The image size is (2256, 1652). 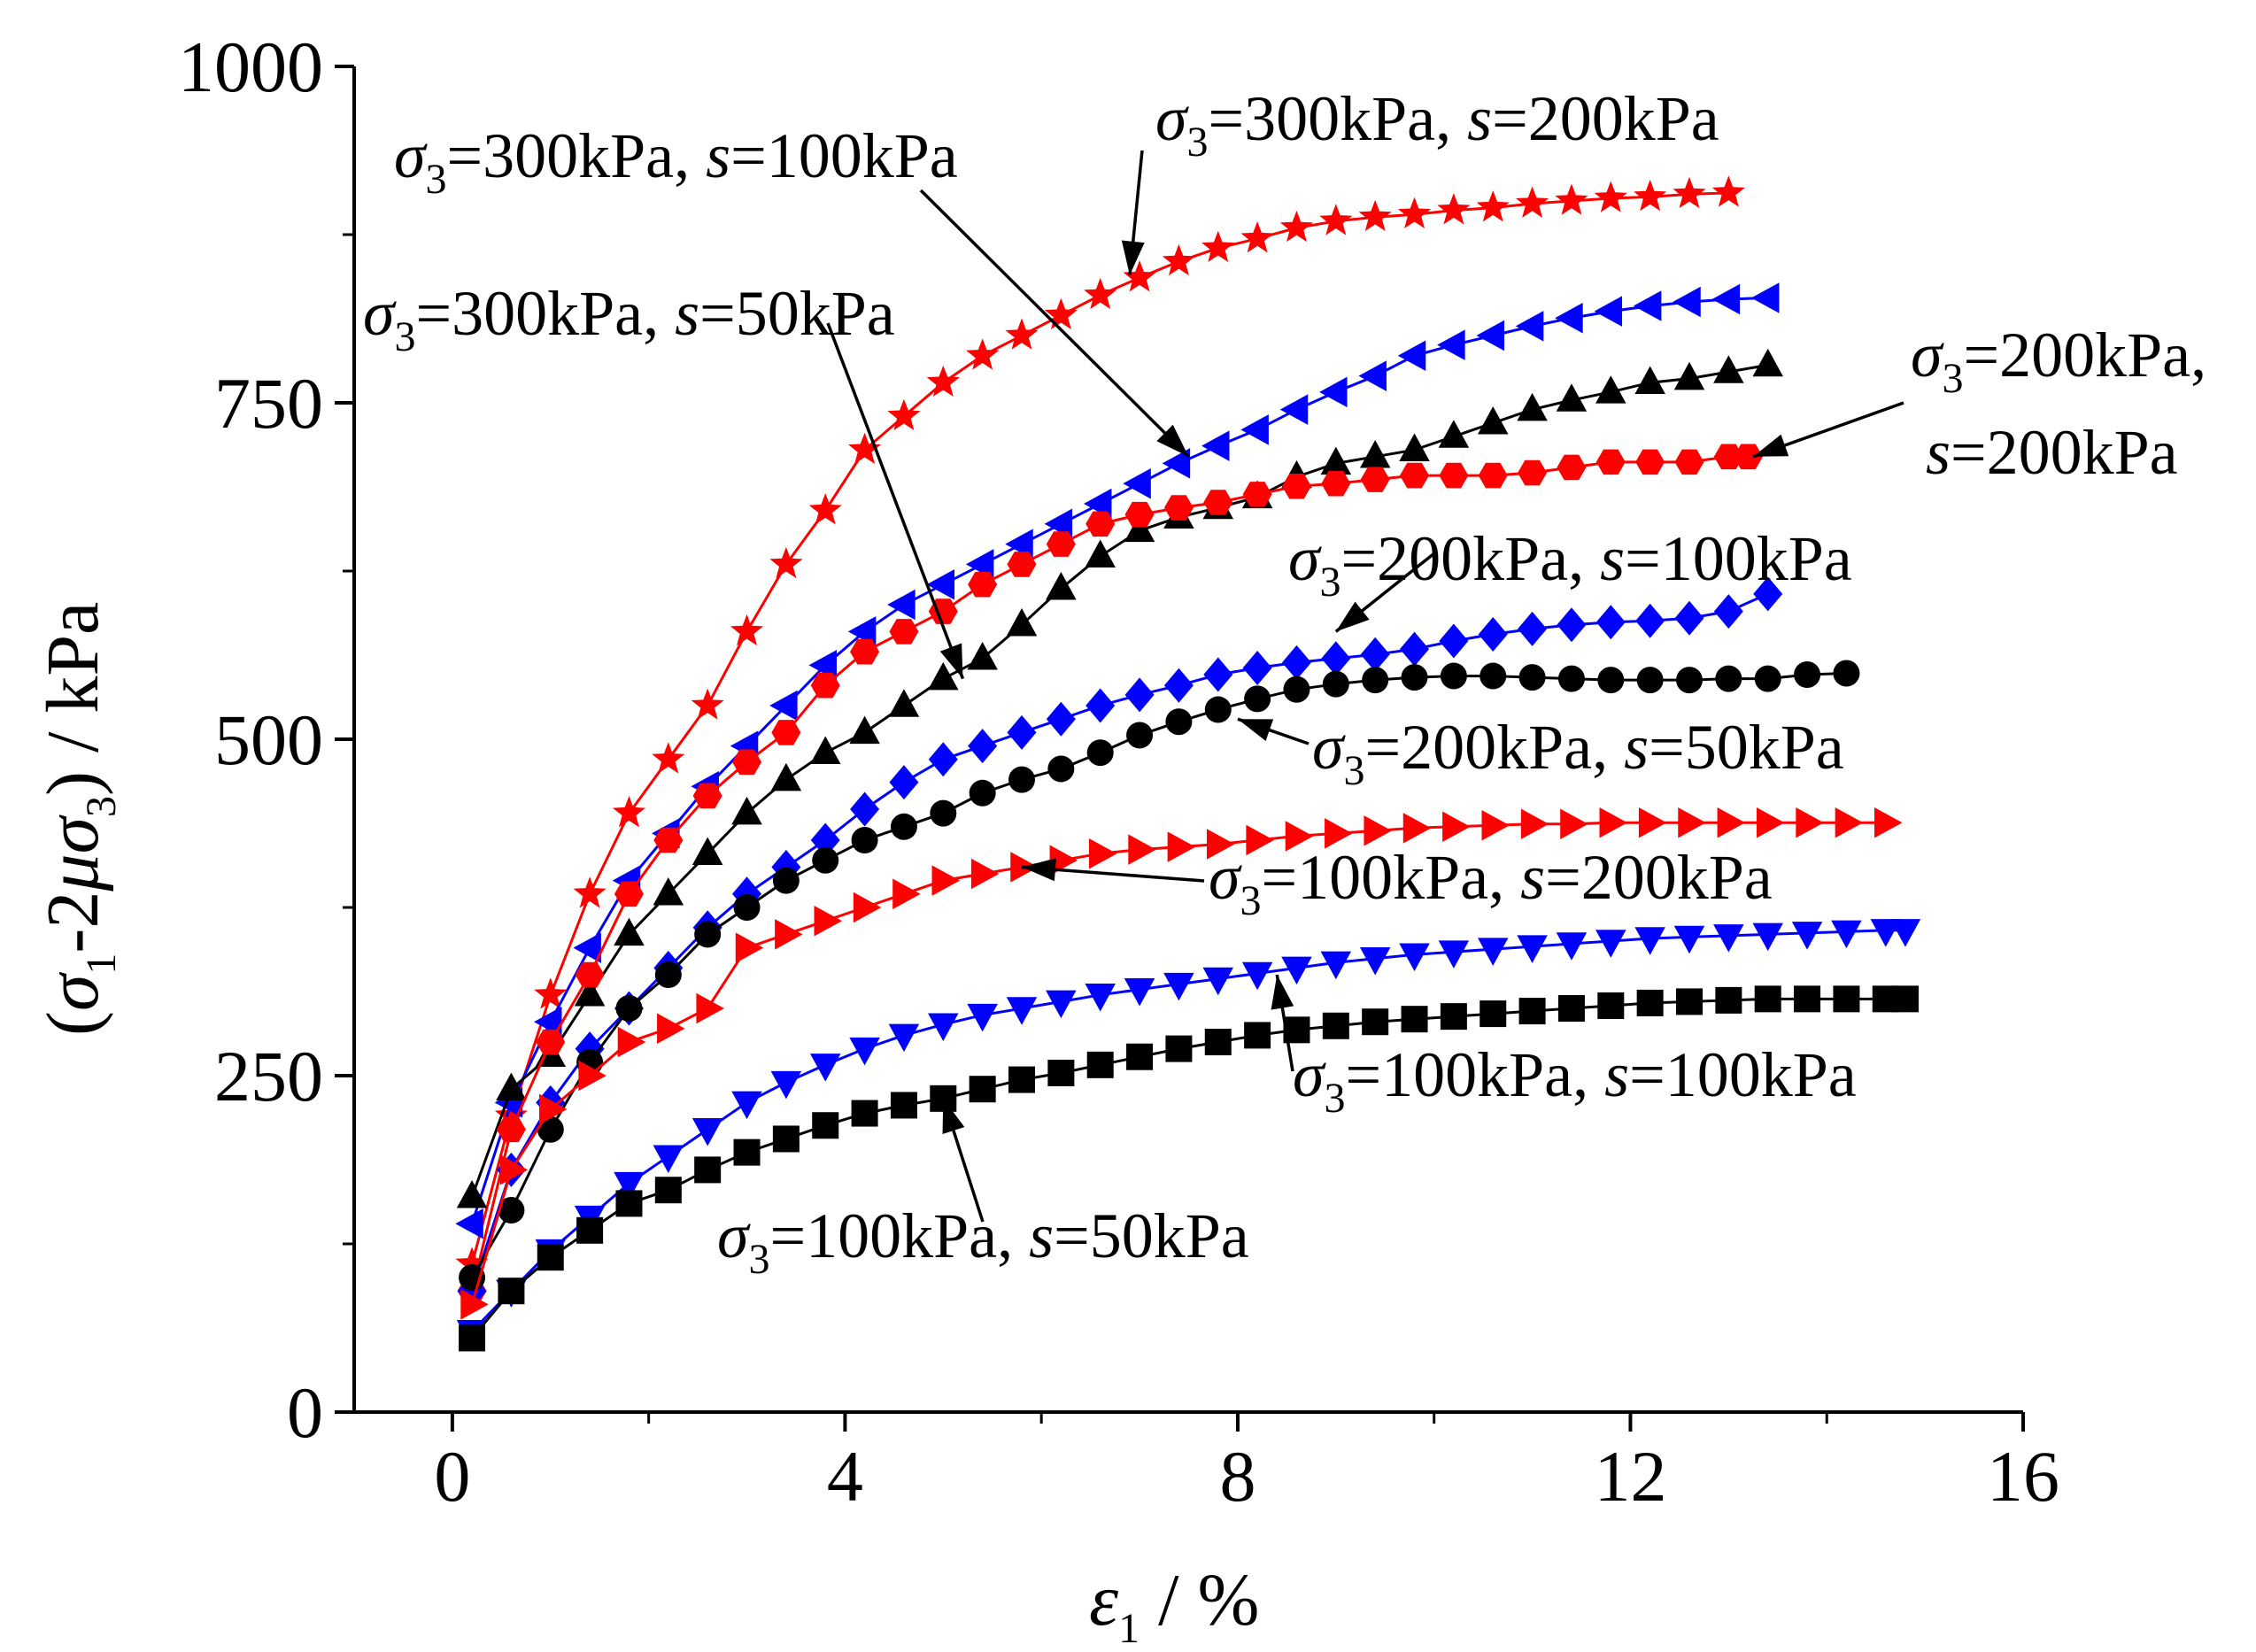 I want to click on annotation-s200-s100: σ3=200kPa, s=100kPa, so click(x=1570, y=564).